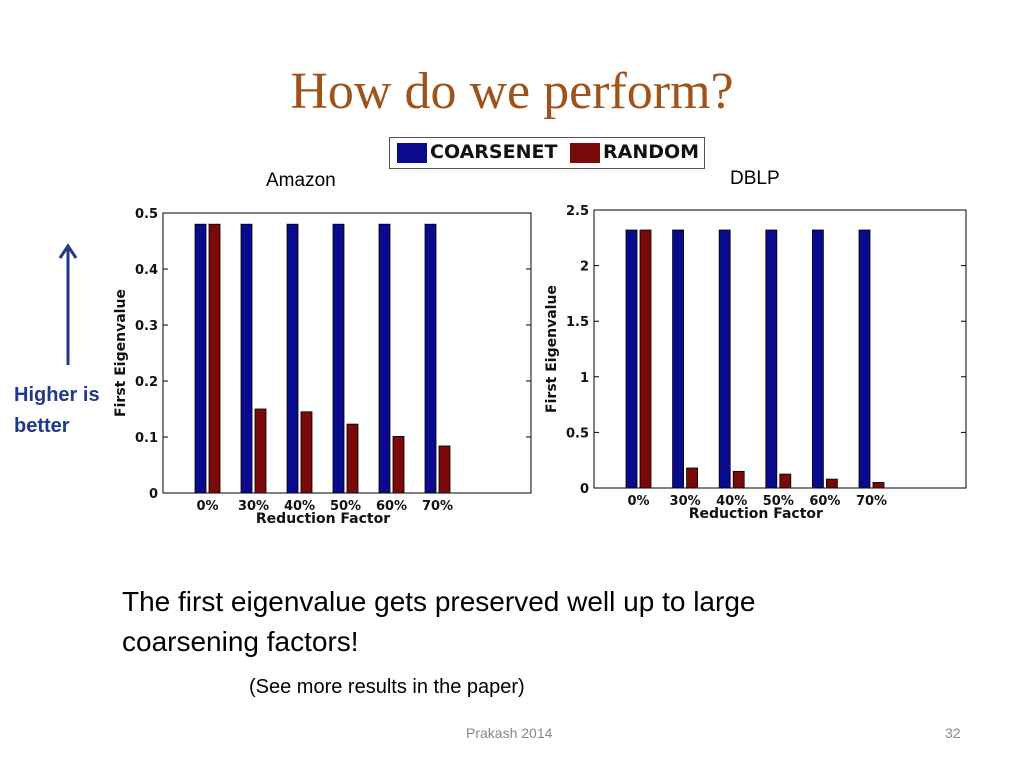 This screenshot has height=768, width=1024. I want to click on amazon-ytick-label: 0.5, so click(146, 214).